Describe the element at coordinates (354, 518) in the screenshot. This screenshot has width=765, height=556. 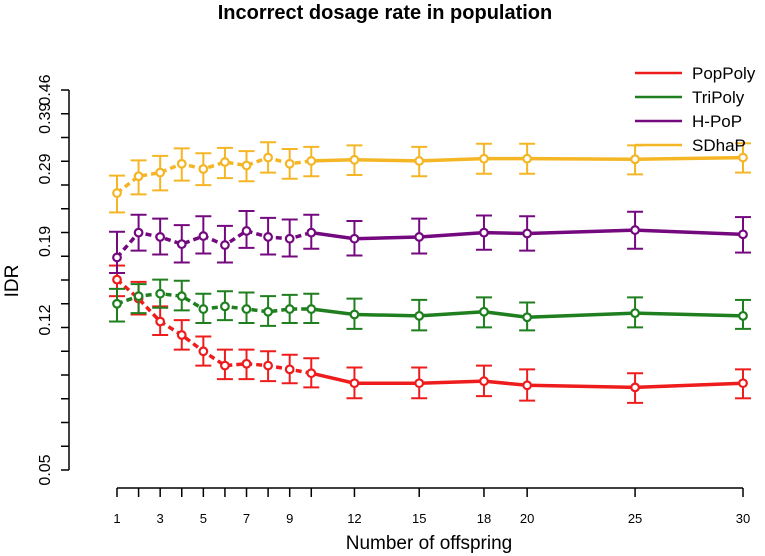
I see `x-tick-label: 12` at that location.